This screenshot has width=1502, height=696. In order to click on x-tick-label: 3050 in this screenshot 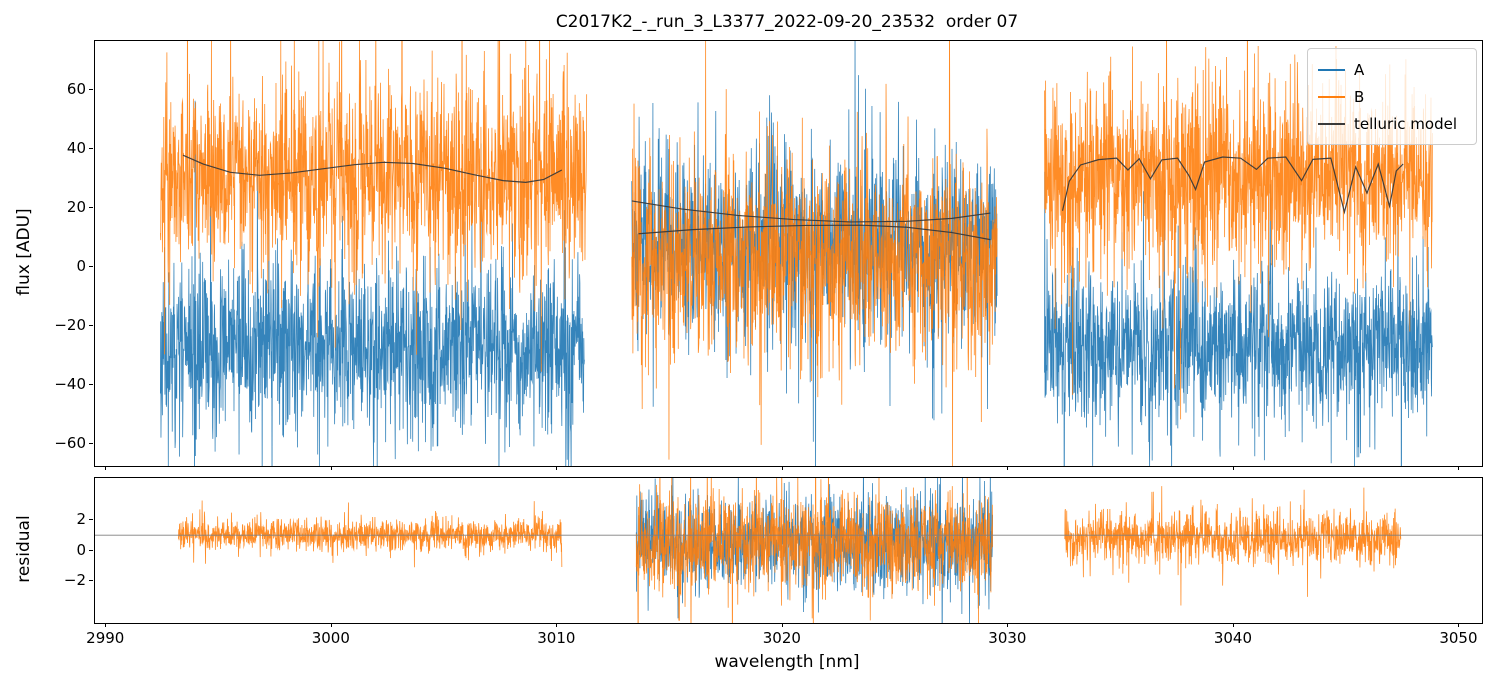, I will do `click(1458, 638)`.